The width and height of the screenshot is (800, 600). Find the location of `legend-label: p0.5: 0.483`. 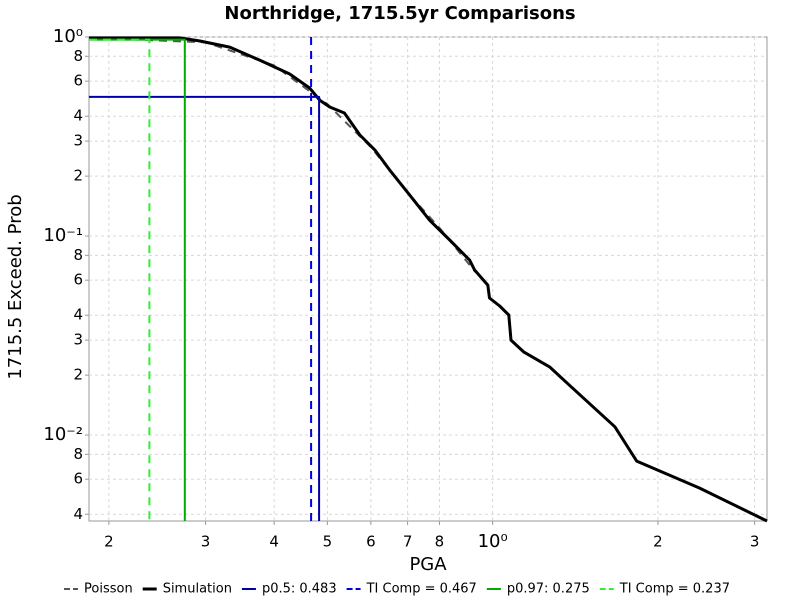

legend-label: p0.5: 0.483 is located at coordinates (299, 589).